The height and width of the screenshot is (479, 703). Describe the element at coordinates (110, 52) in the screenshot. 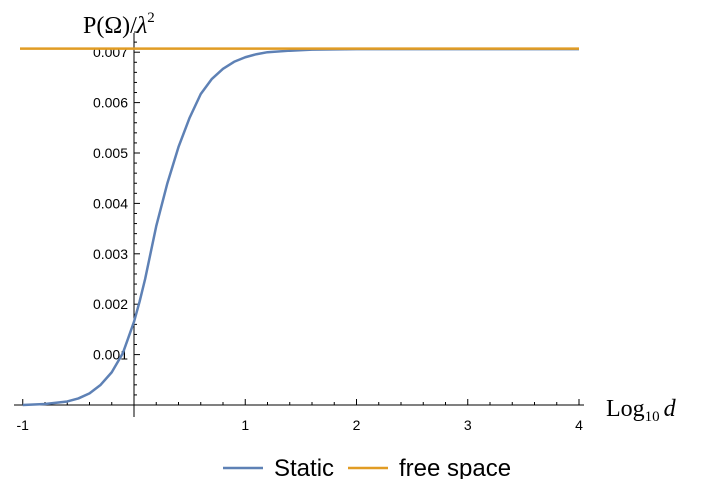

I see `y-tick-label: 0.007` at that location.